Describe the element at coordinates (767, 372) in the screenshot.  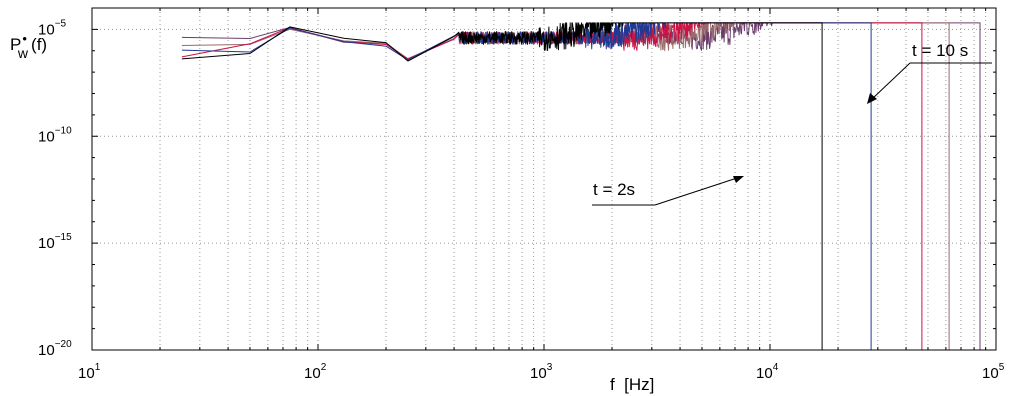
I see `x-tick-label: 10⁴` at that location.